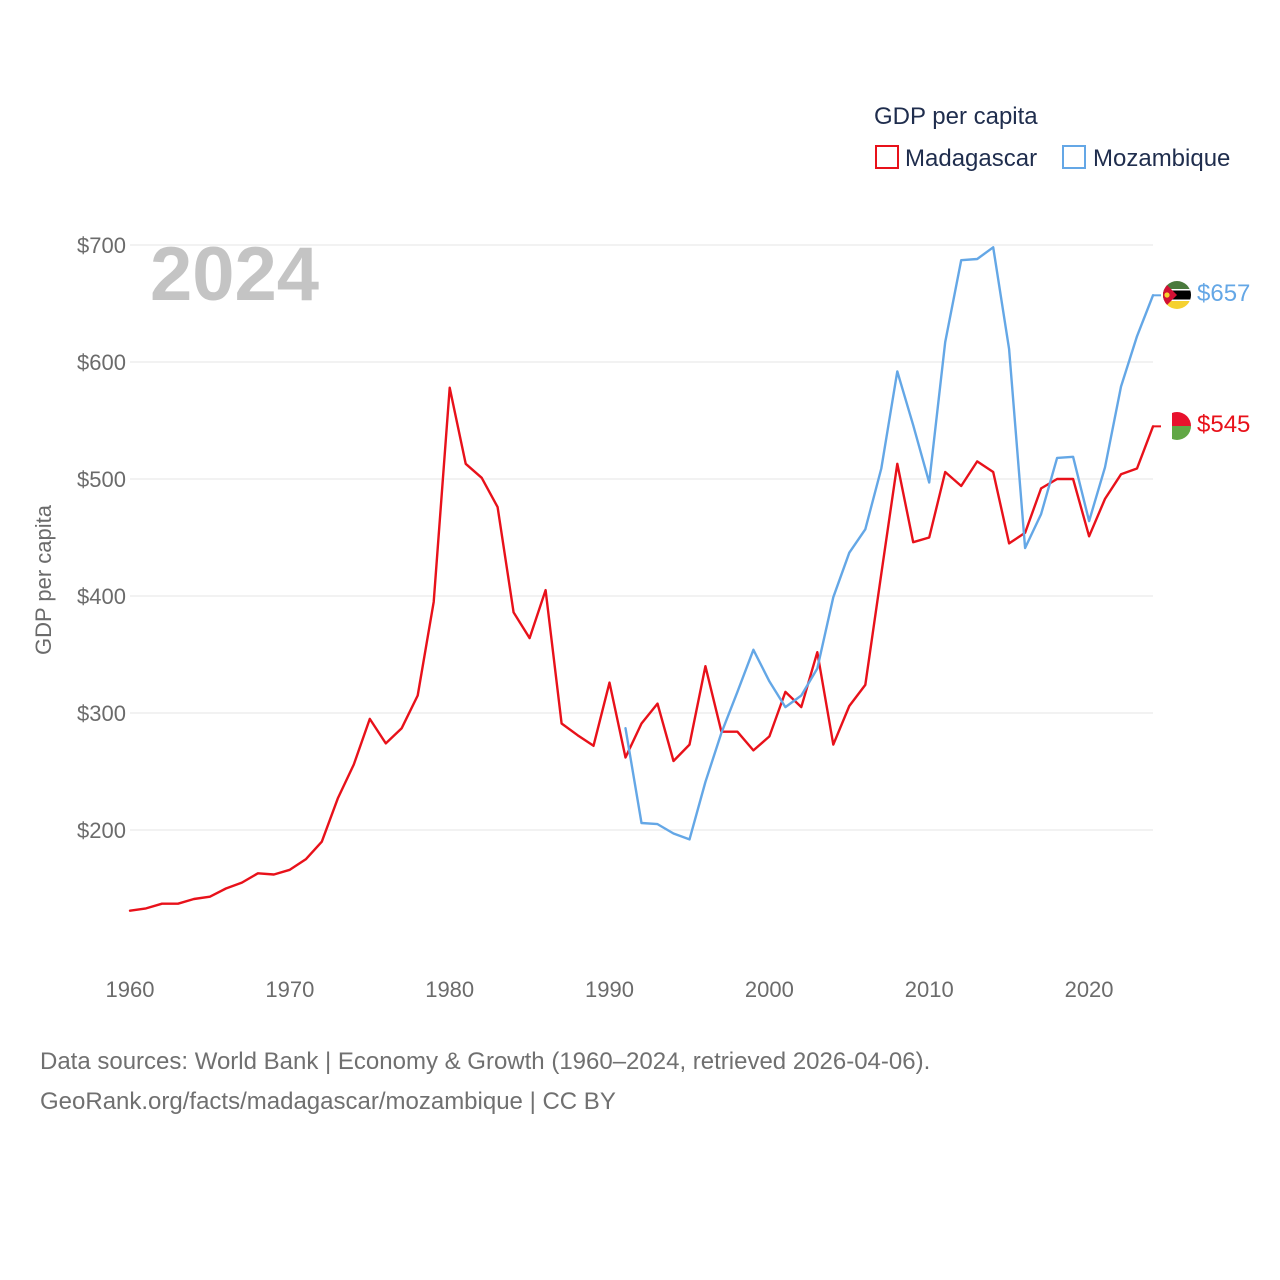 Image resolution: width=1280 pixels, height=1280 pixels. Describe the element at coordinates (1223, 424) in the screenshot. I see `end-value-madagascar: $545` at that location.